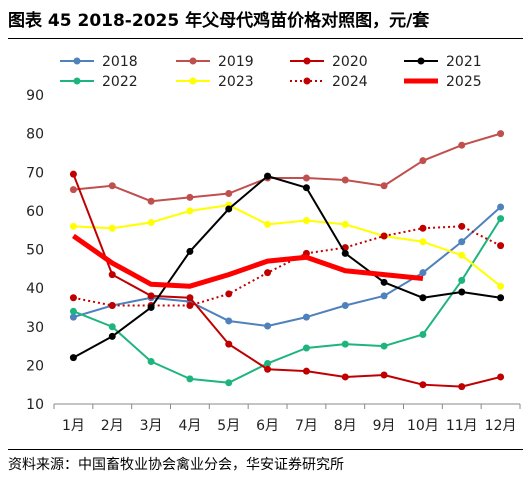 This screenshot has height=481, width=531. Describe the element at coordinates (35, 96) in the screenshot. I see `y-tick-label: 90` at that location.